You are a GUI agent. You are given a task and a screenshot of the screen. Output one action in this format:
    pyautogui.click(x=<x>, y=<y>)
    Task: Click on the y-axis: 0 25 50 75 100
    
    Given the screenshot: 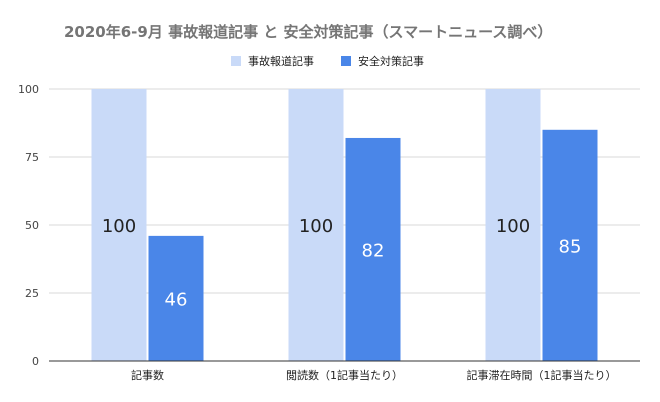 What is the action you would take?
    pyautogui.click(x=28, y=225)
    